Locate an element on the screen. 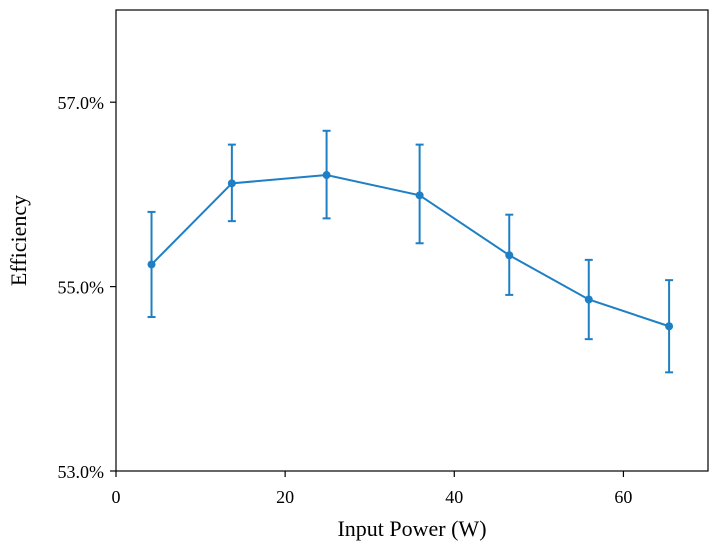 This screenshot has height=550, width=719. y-axis-ticks: 53.0% 55.0% 57.0% is located at coordinates (87, 287).